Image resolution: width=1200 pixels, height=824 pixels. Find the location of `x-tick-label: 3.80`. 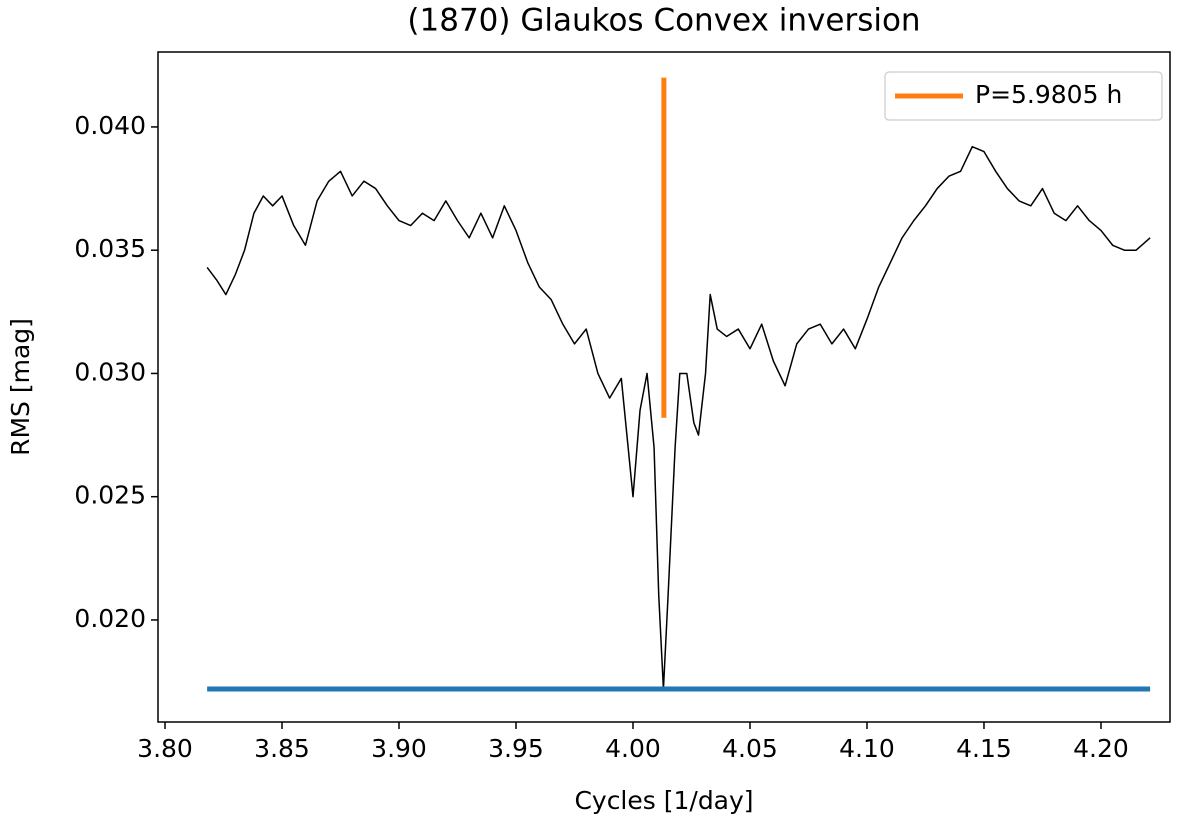

x-tick-label: 3.80 is located at coordinates (165, 748).